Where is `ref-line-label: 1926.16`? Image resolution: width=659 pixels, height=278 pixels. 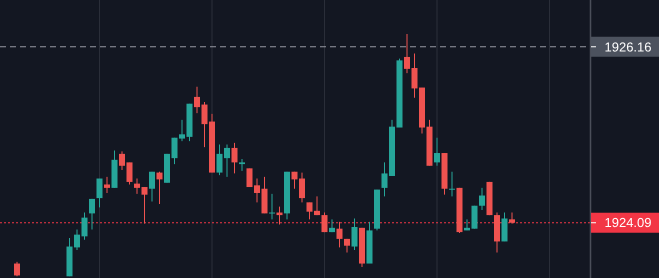
ref-line-label: 1926.16 is located at coordinates (628, 46).